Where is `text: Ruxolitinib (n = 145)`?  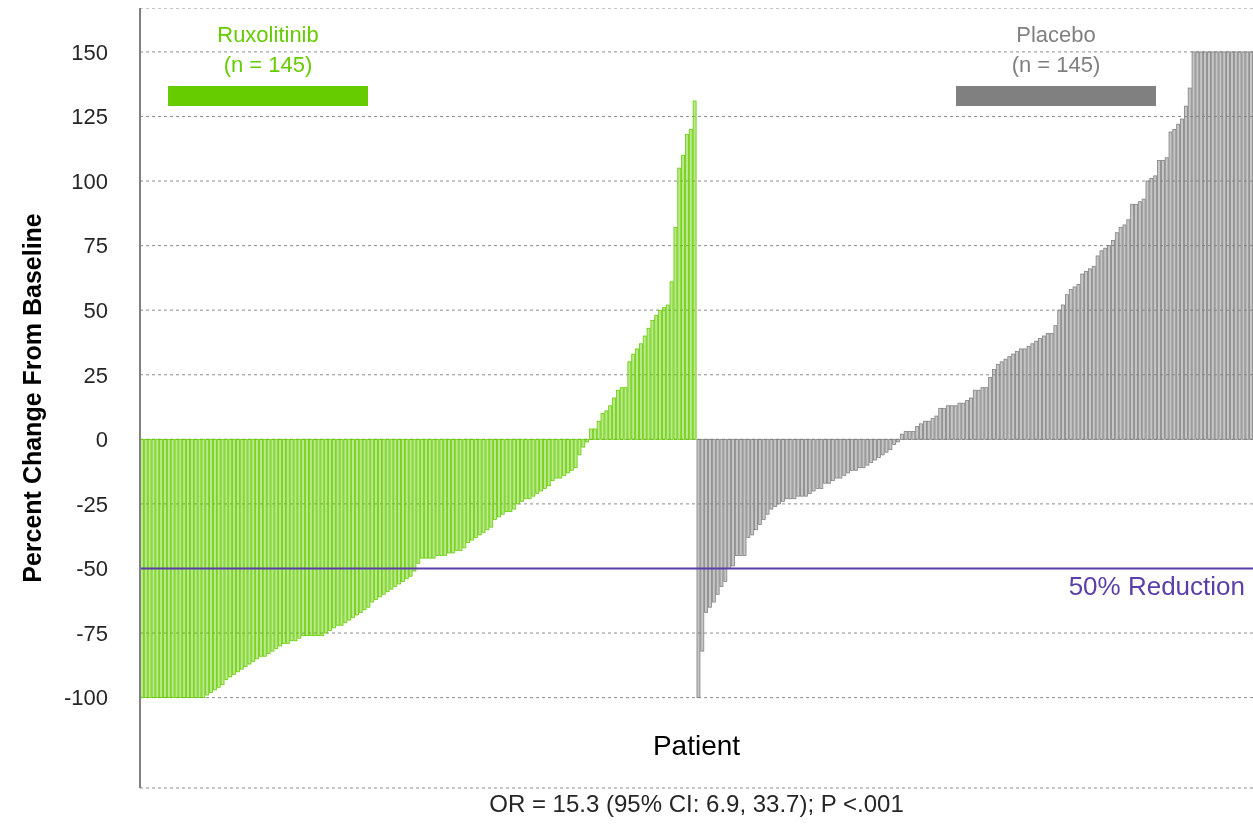
text: Ruxolitinib (n = 145) is located at coordinates (268, 50).